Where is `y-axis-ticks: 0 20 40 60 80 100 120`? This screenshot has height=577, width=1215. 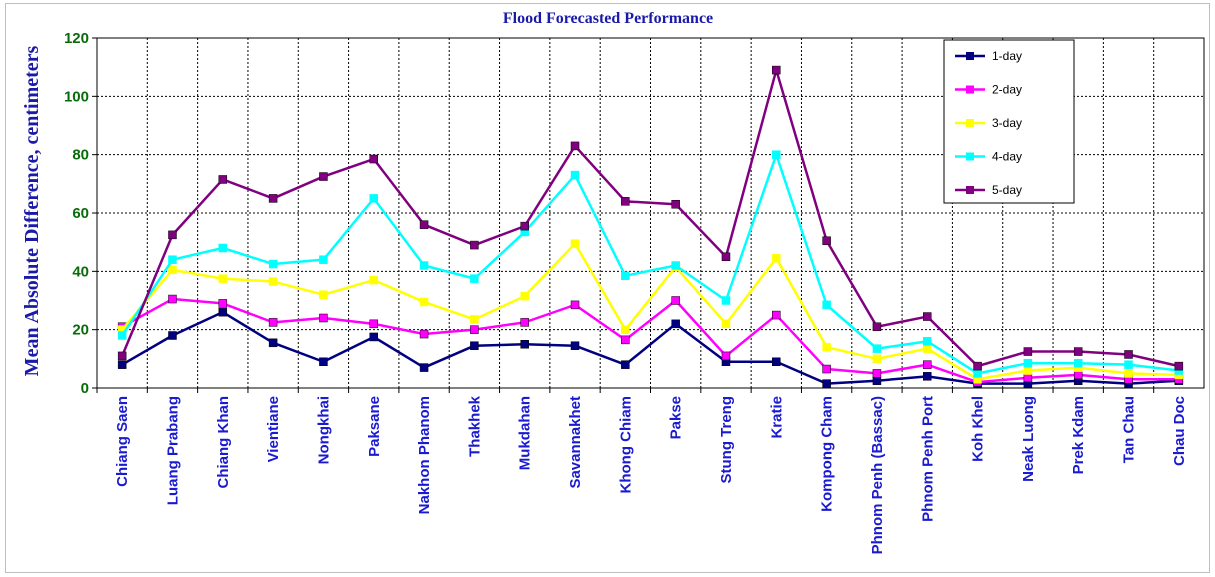
y-axis-ticks: 0 20 40 60 80 100 120 is located at coordinates (76, 213).